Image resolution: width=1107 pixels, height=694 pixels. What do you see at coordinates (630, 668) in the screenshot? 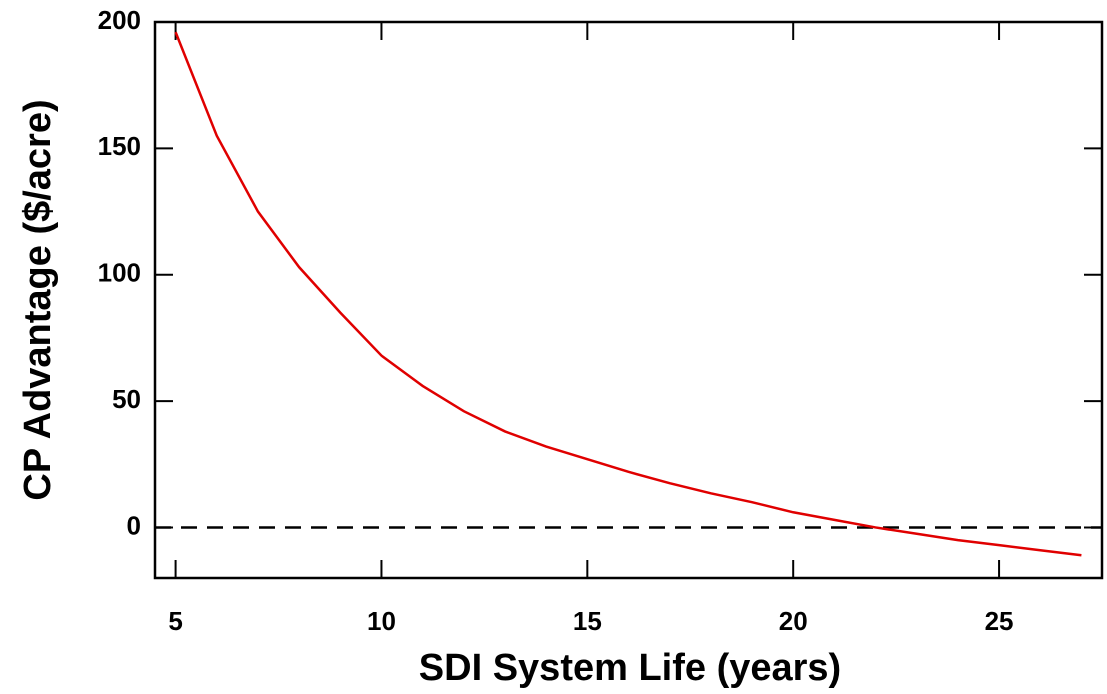
I see `x-axis-label: SDI System Life (years)` at bounding box center [630, 668].